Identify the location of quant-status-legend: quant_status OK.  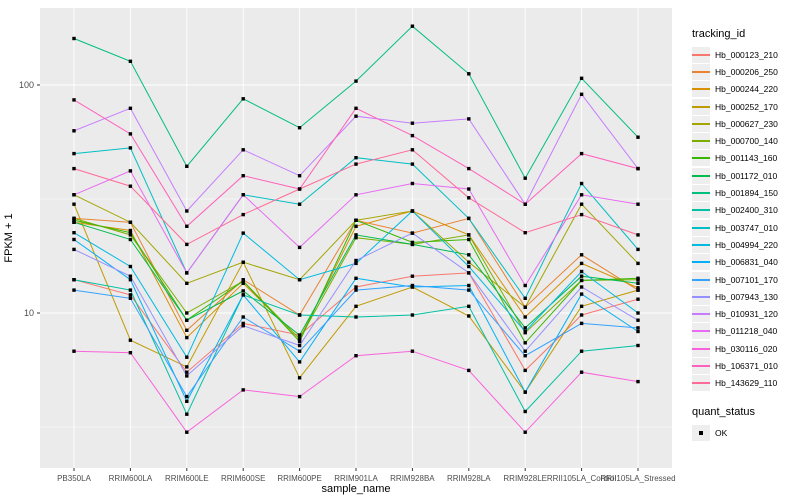
(746, 423).